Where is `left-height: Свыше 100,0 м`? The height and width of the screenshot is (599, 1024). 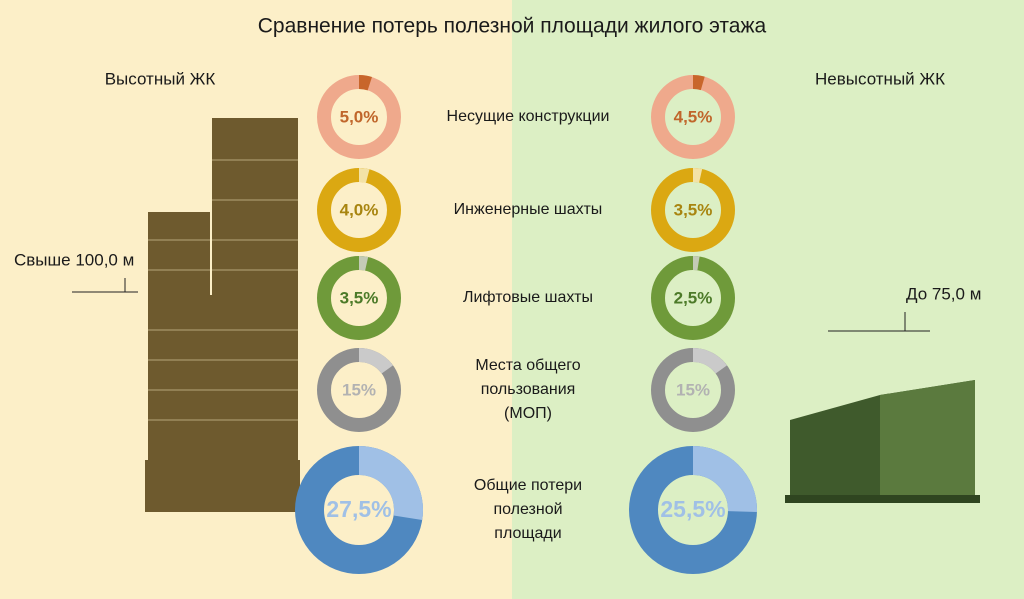 left-height: Свыше 100,0 м is located at coordinates (74, 259).